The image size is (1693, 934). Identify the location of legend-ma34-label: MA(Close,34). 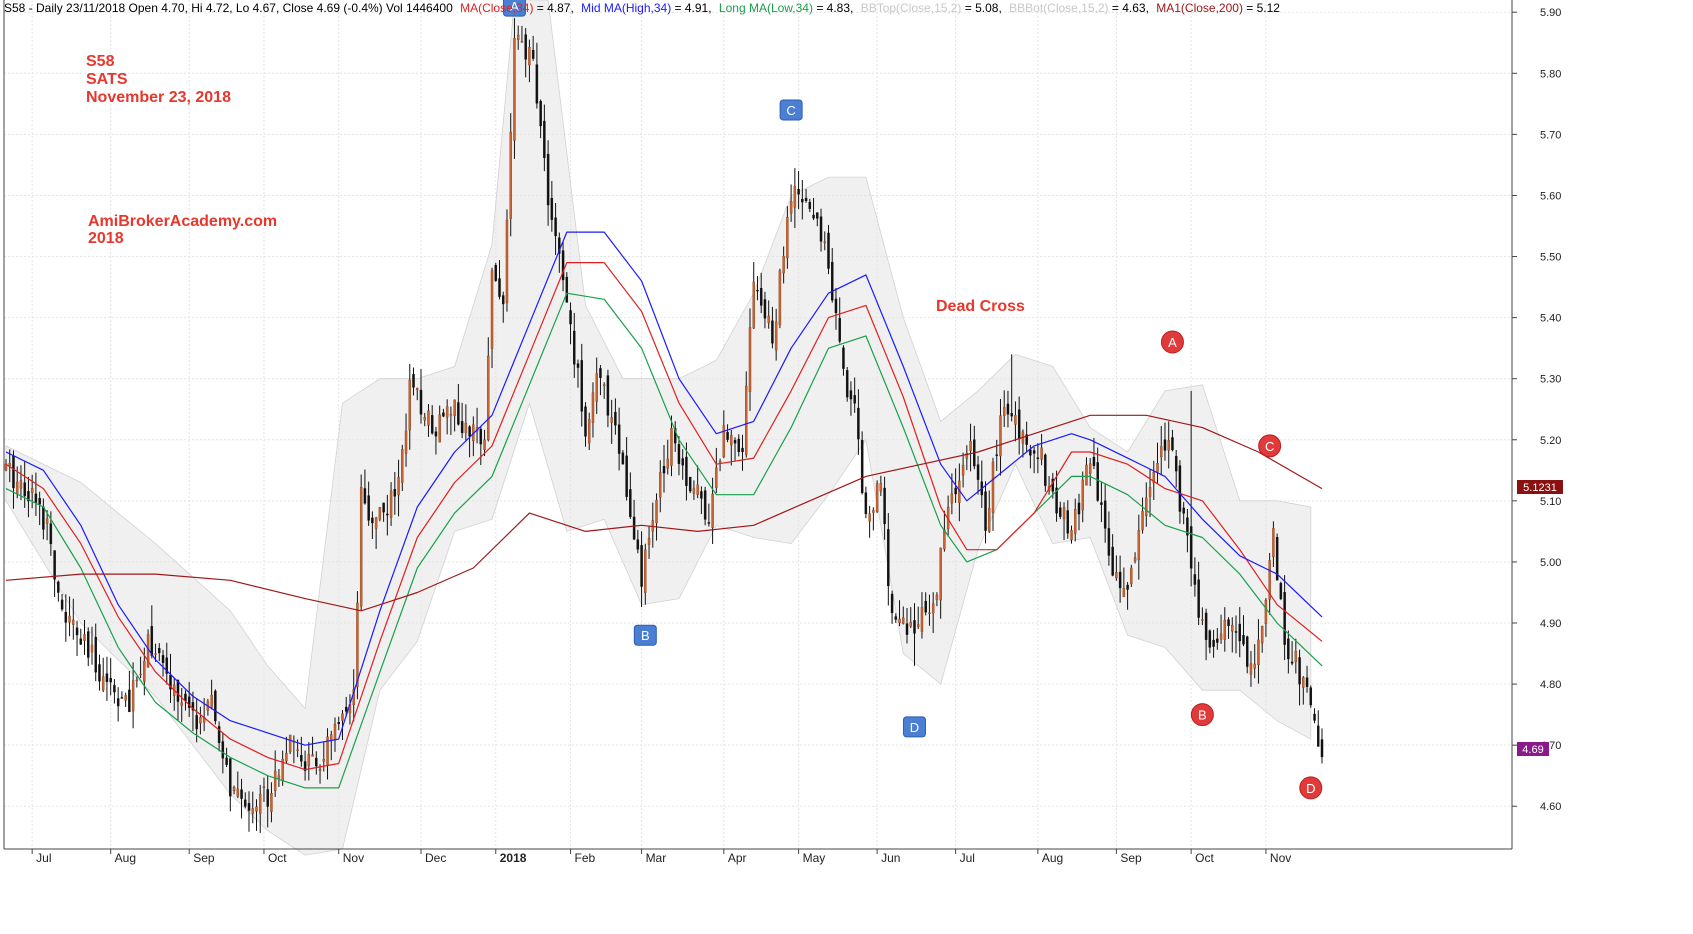
(496, 8).